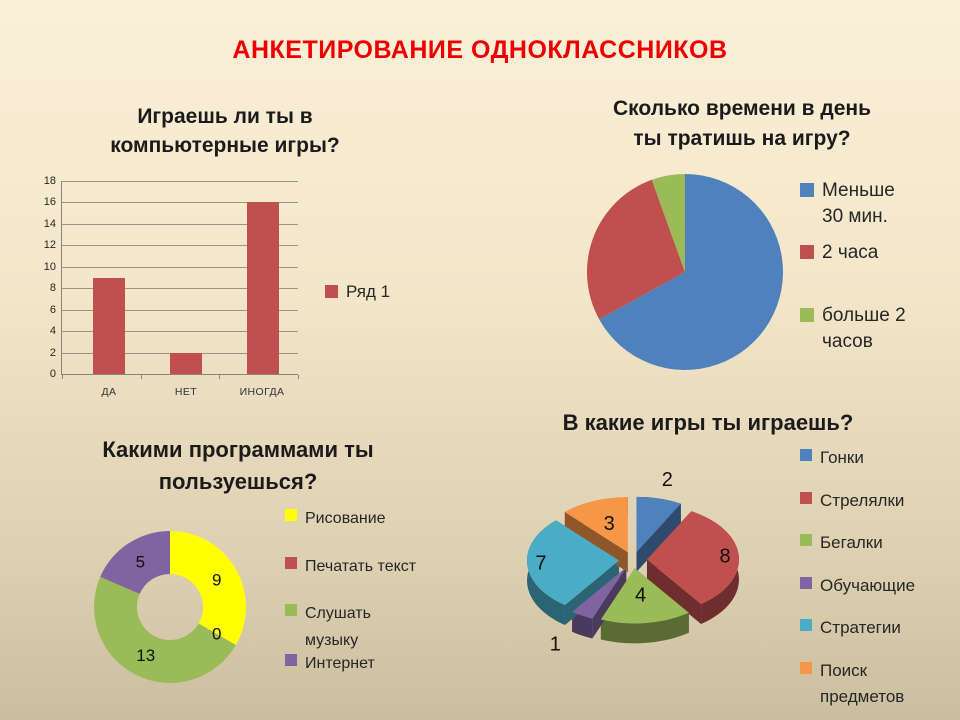 The height and width of the screenshot is (720, 960). Describe the element at coordinates (109, 392) in the screenshot. I see `bar-chart-category-label: ДА` at that location.